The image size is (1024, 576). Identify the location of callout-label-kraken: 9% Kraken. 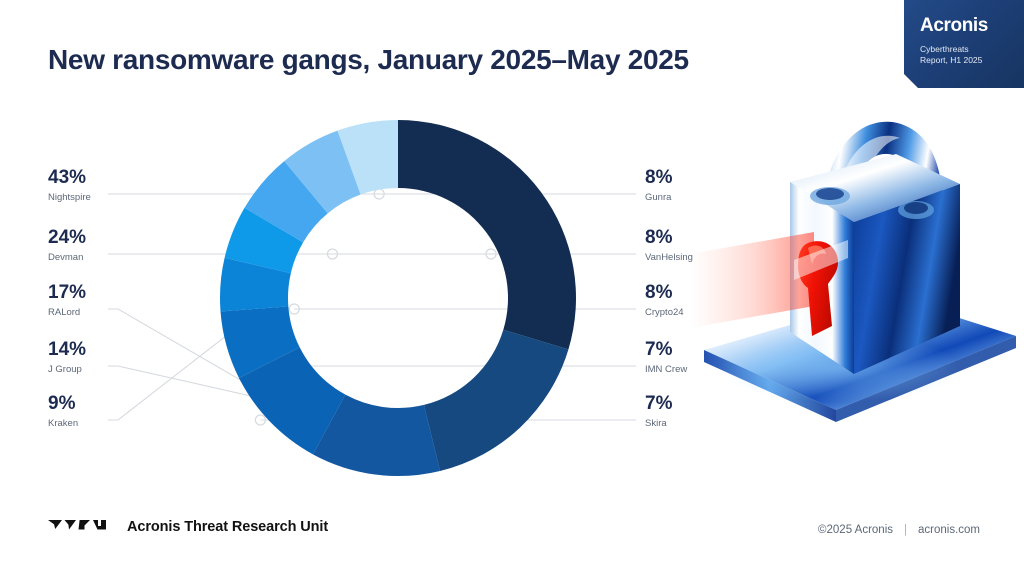
(63, 411).